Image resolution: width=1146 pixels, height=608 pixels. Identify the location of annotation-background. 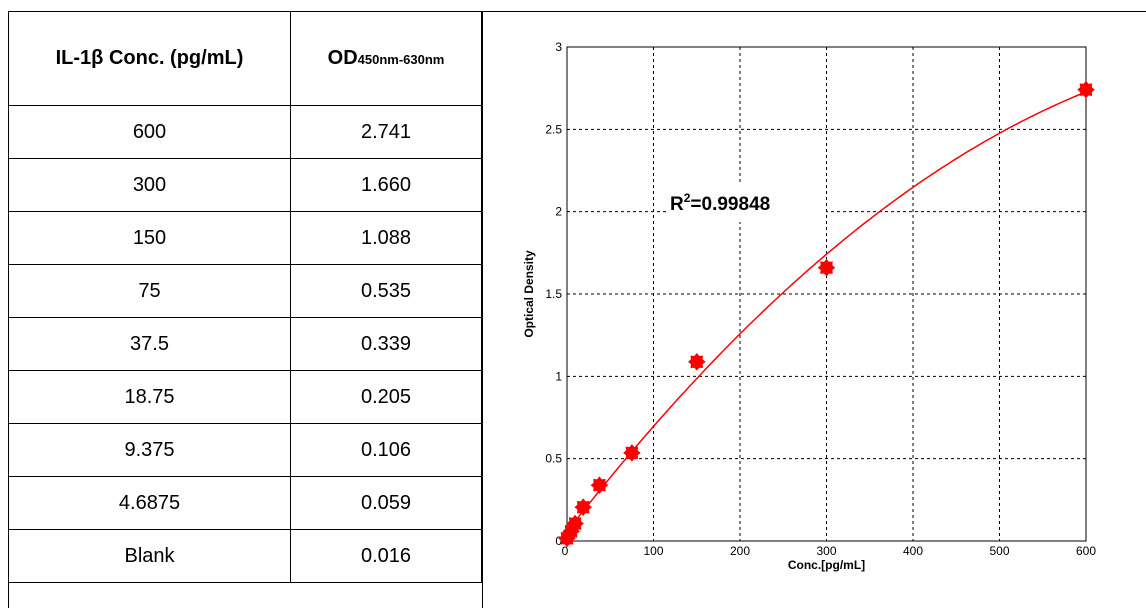
(746, 202).